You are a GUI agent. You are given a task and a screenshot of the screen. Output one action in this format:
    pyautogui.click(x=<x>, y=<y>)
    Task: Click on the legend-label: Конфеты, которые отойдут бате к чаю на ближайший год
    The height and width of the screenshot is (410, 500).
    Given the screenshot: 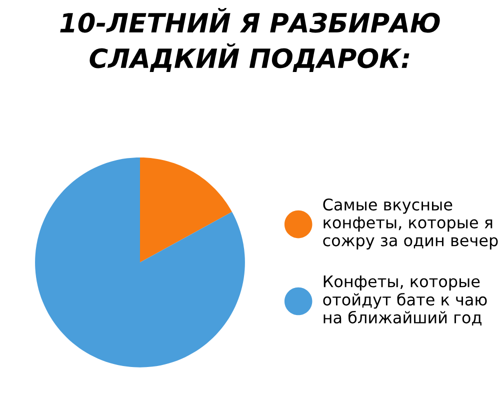 What is the action you would take?
    pyautogui.click(x=405, y=301)
    